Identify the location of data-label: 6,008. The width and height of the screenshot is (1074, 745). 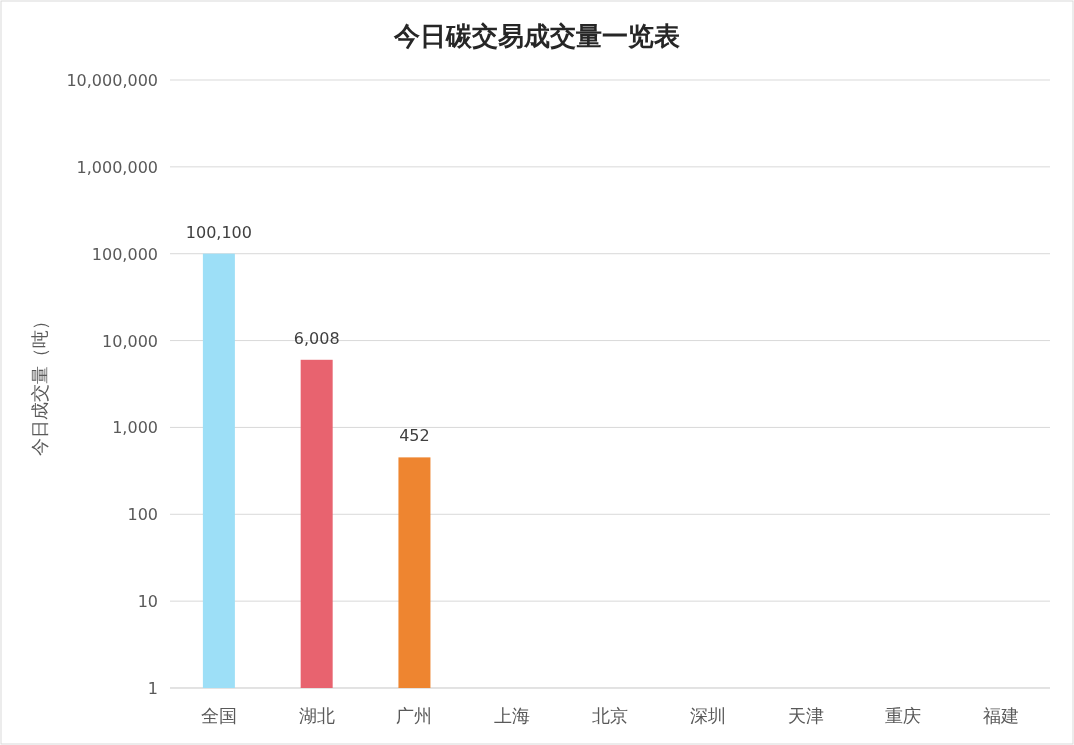
(316, 338).